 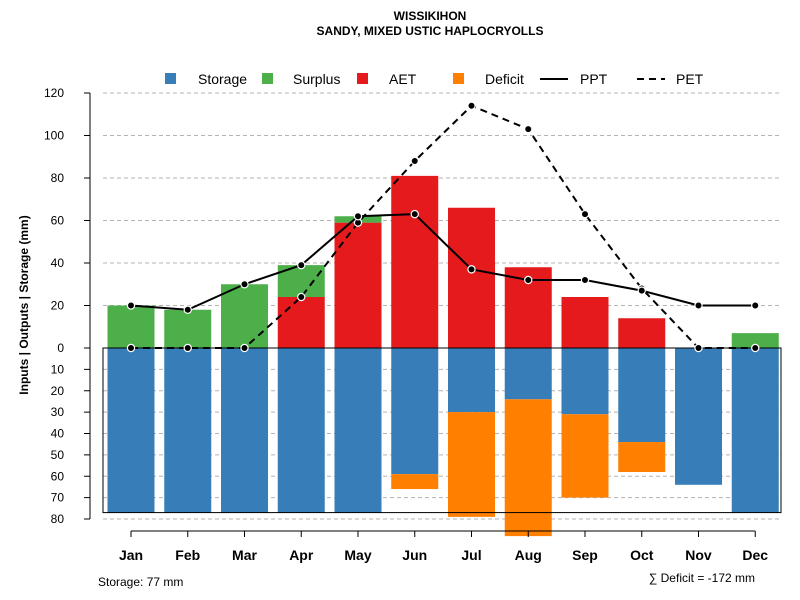 What do you see at coordinates (58, 455) in the screenshot?
I see `y-tick-label: 50` at bounding box center [58, 455].